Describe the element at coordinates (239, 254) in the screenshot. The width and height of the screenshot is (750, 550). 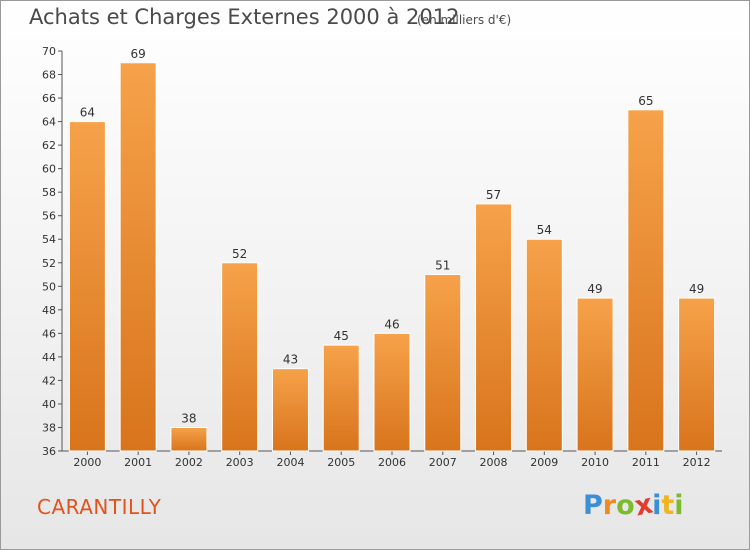
I see `value-label-2003: 52` at that location.